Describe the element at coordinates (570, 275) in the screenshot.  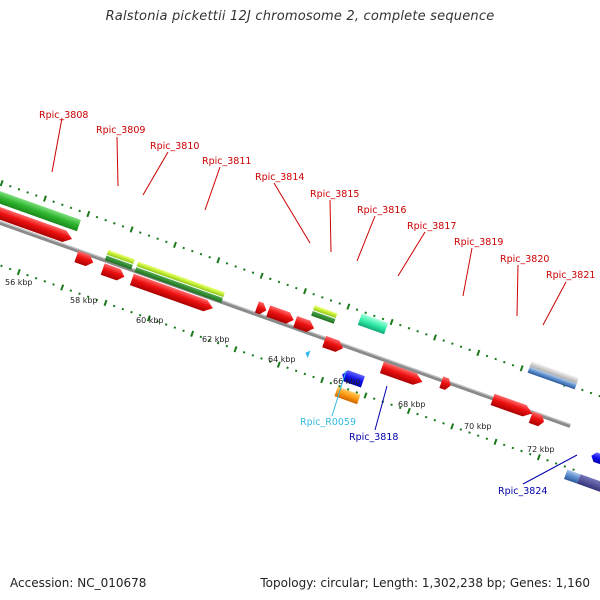
I see `gene-label-rpic-3821: Rpic_3821` at that location.